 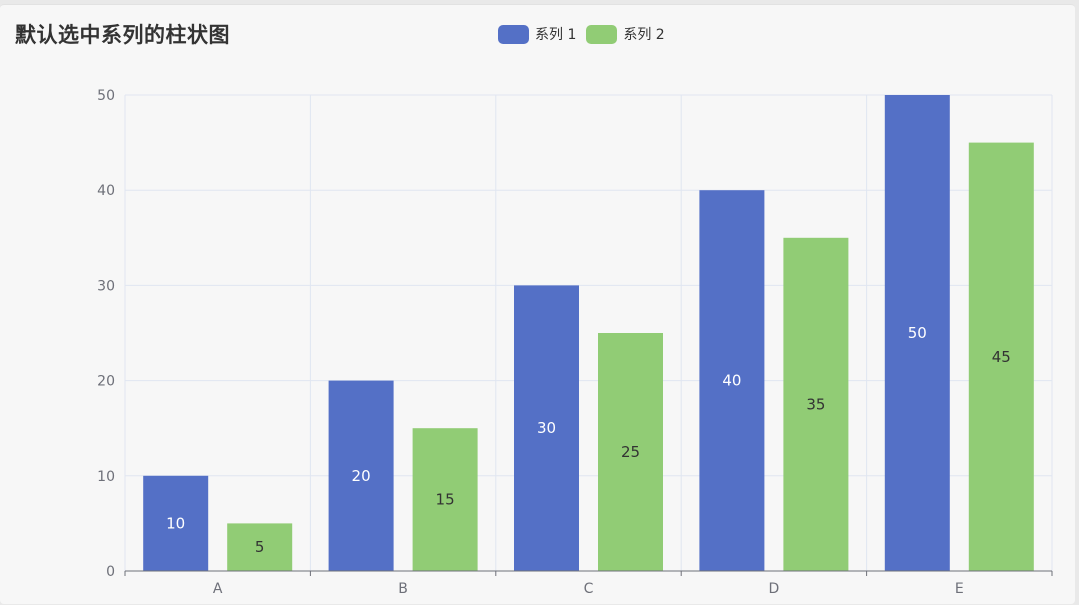 What do you see at coordinates (403, 589) in the screenshot?
I see `x-tick-label: B` at bounding box center [403, 589].